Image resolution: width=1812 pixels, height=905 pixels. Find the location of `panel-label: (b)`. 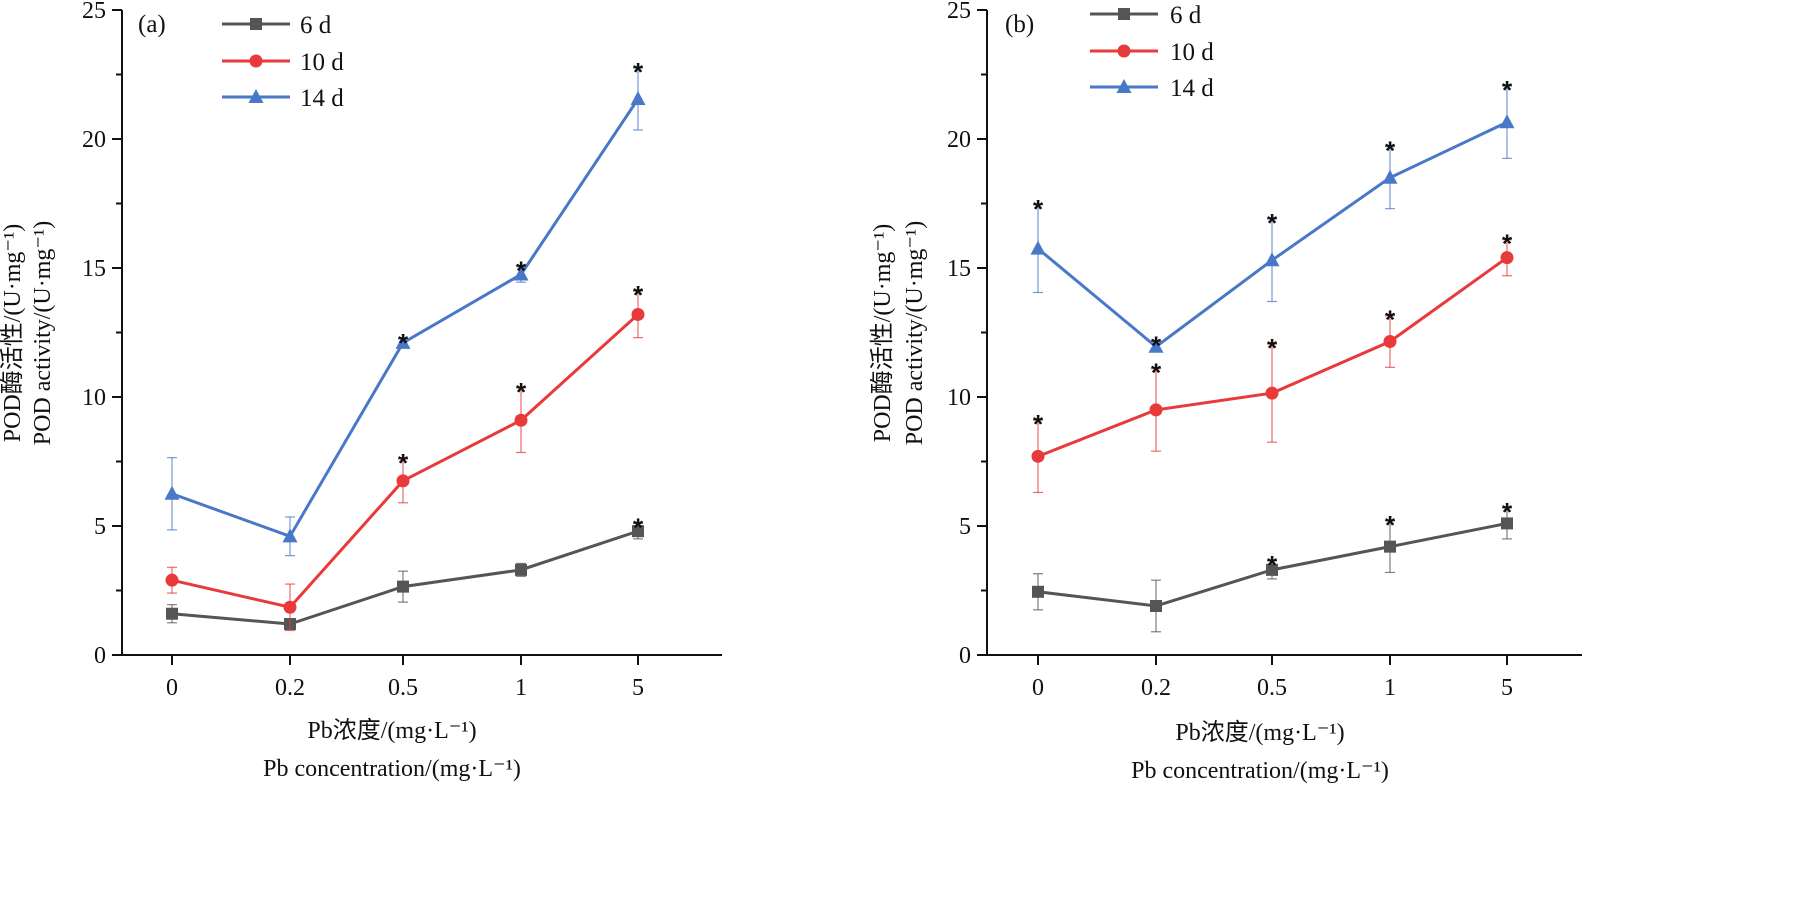

panel-label: (b) is located at coordinates (1019, 24).